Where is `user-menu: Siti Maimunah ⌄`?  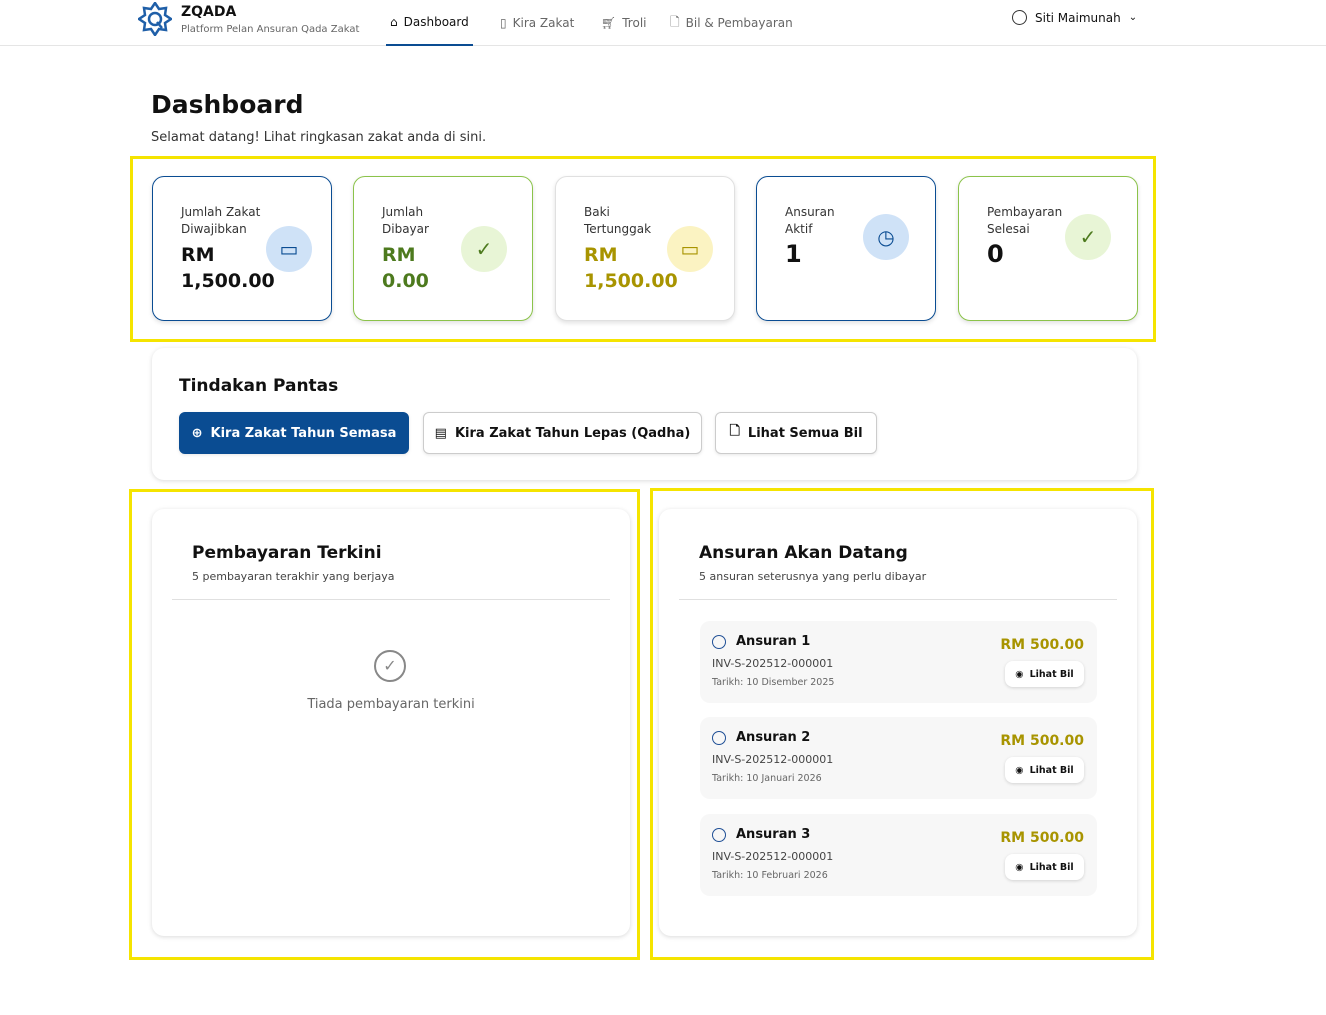 user-menu: Siti Maimunah ⌄ is located at coordinates (1074, 17).